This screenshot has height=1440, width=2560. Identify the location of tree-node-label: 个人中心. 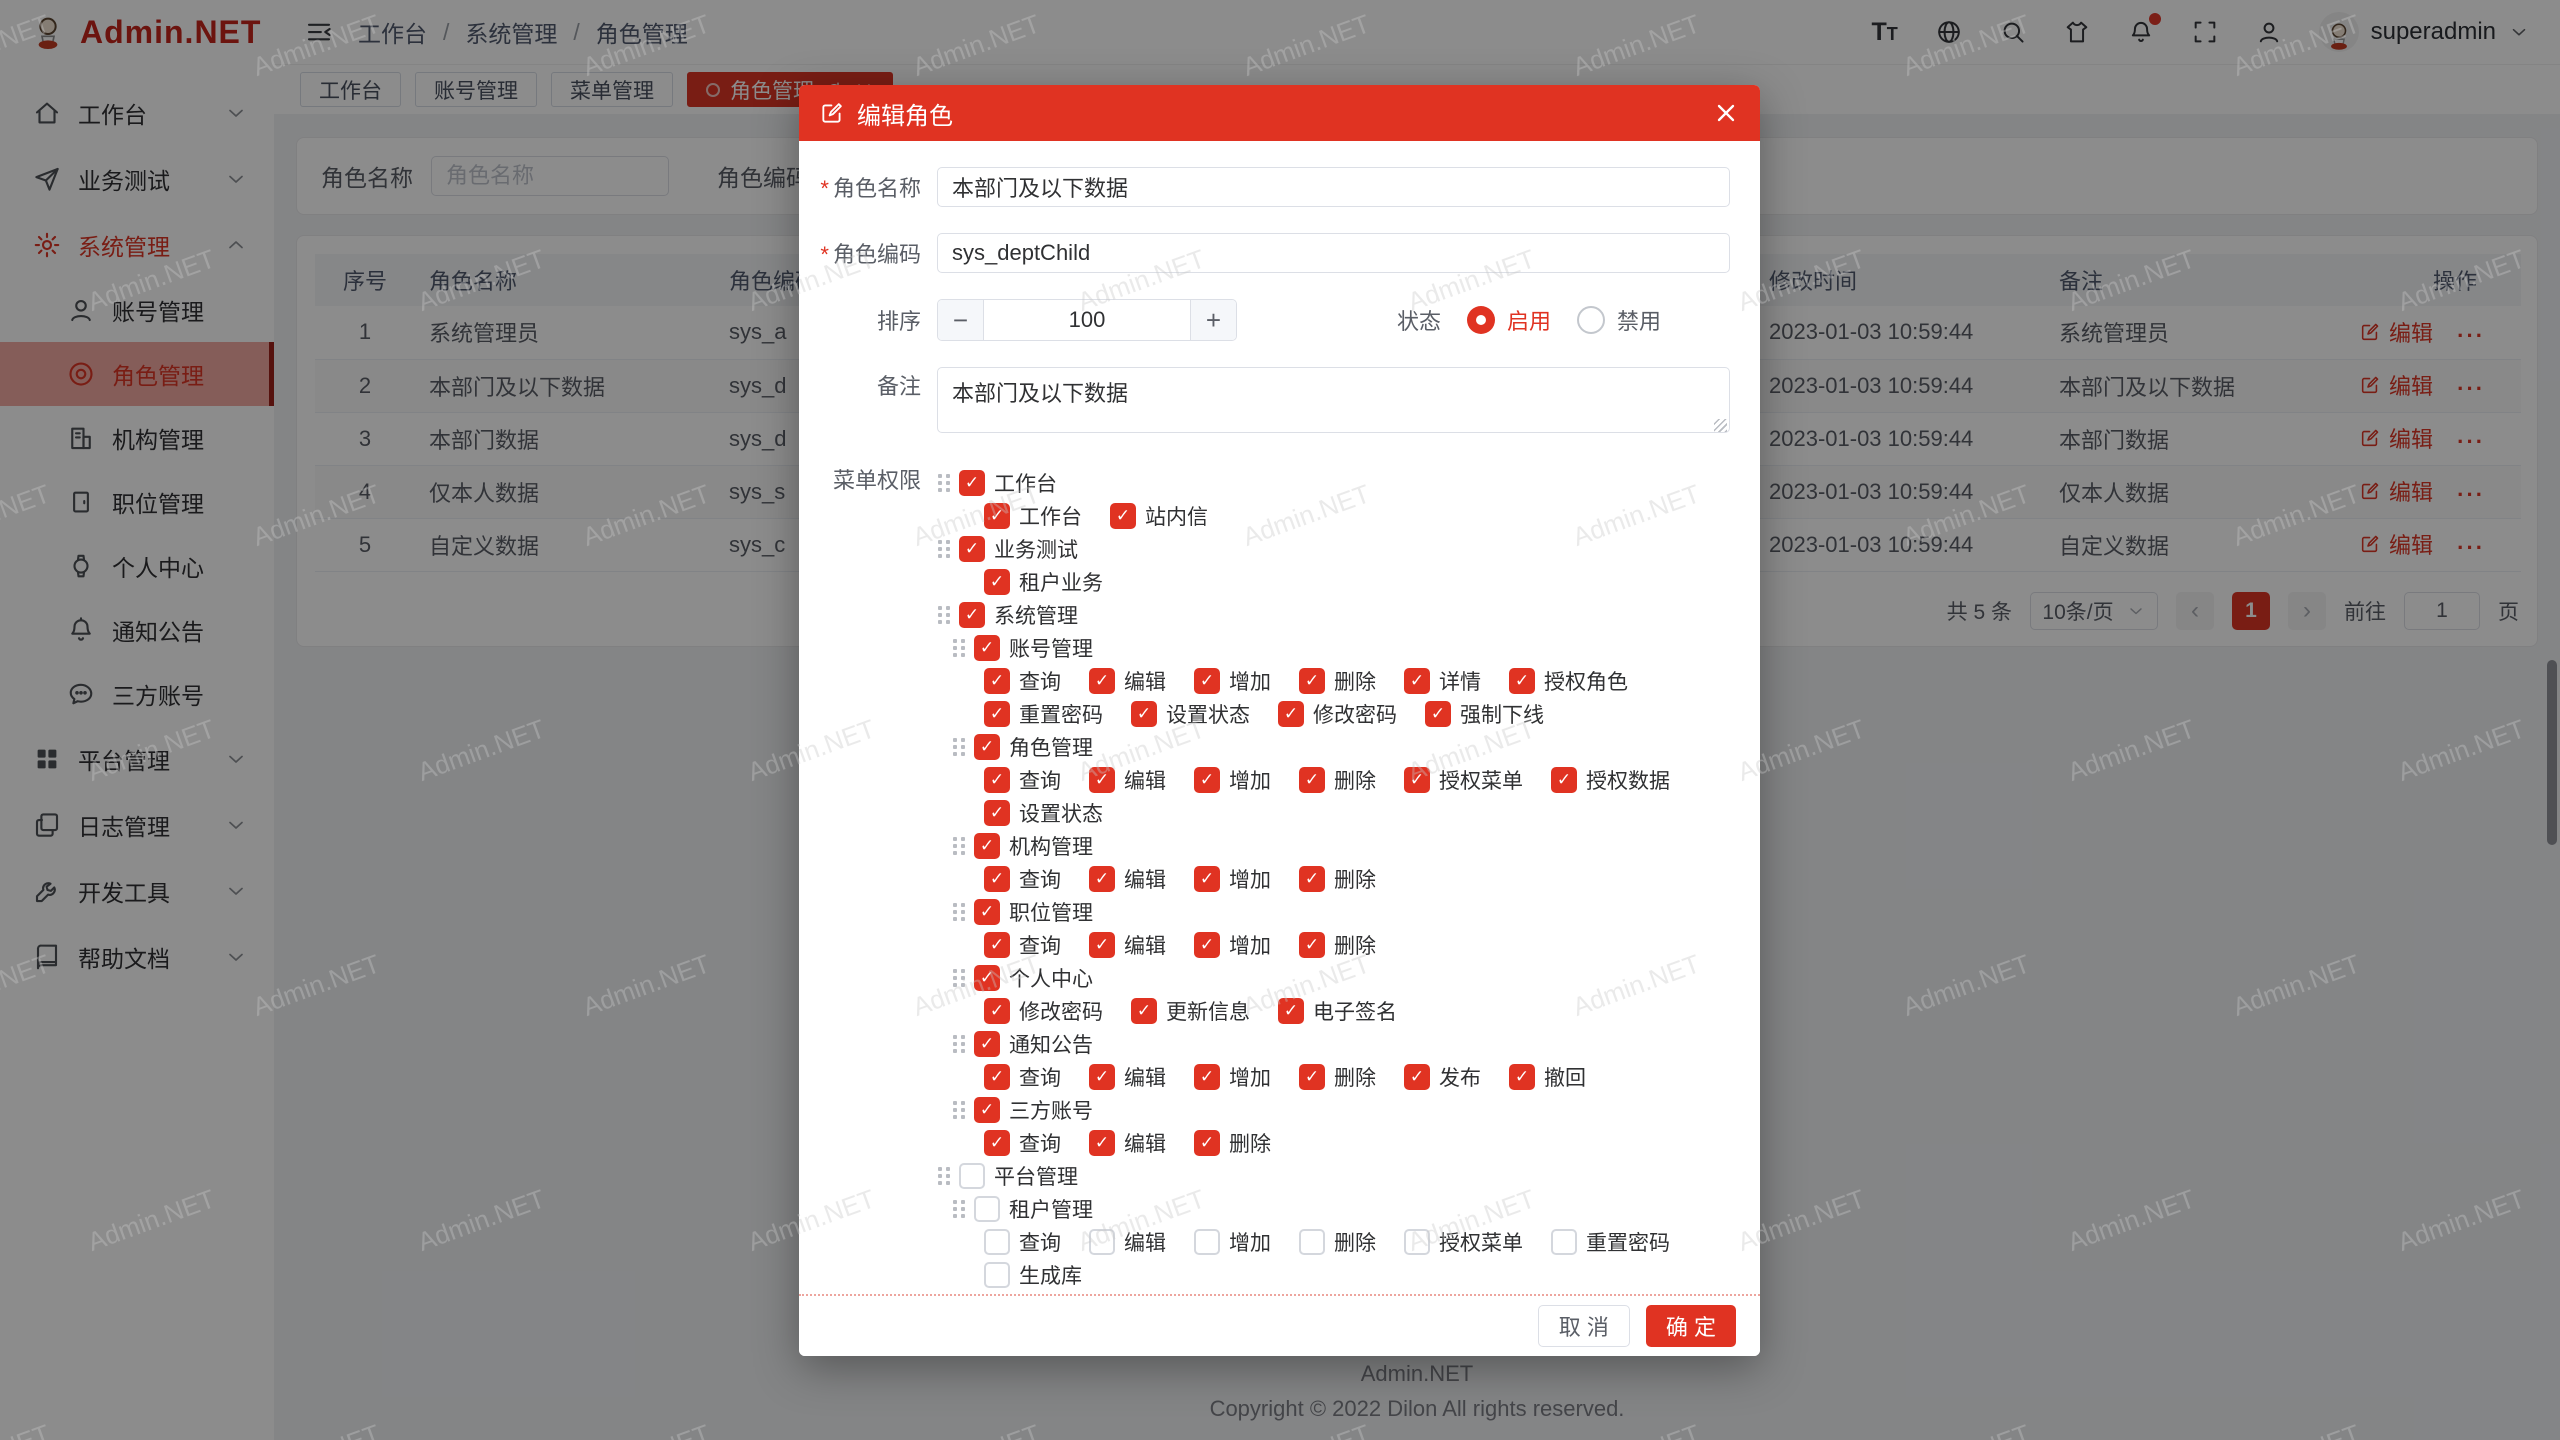
(1051, 979).